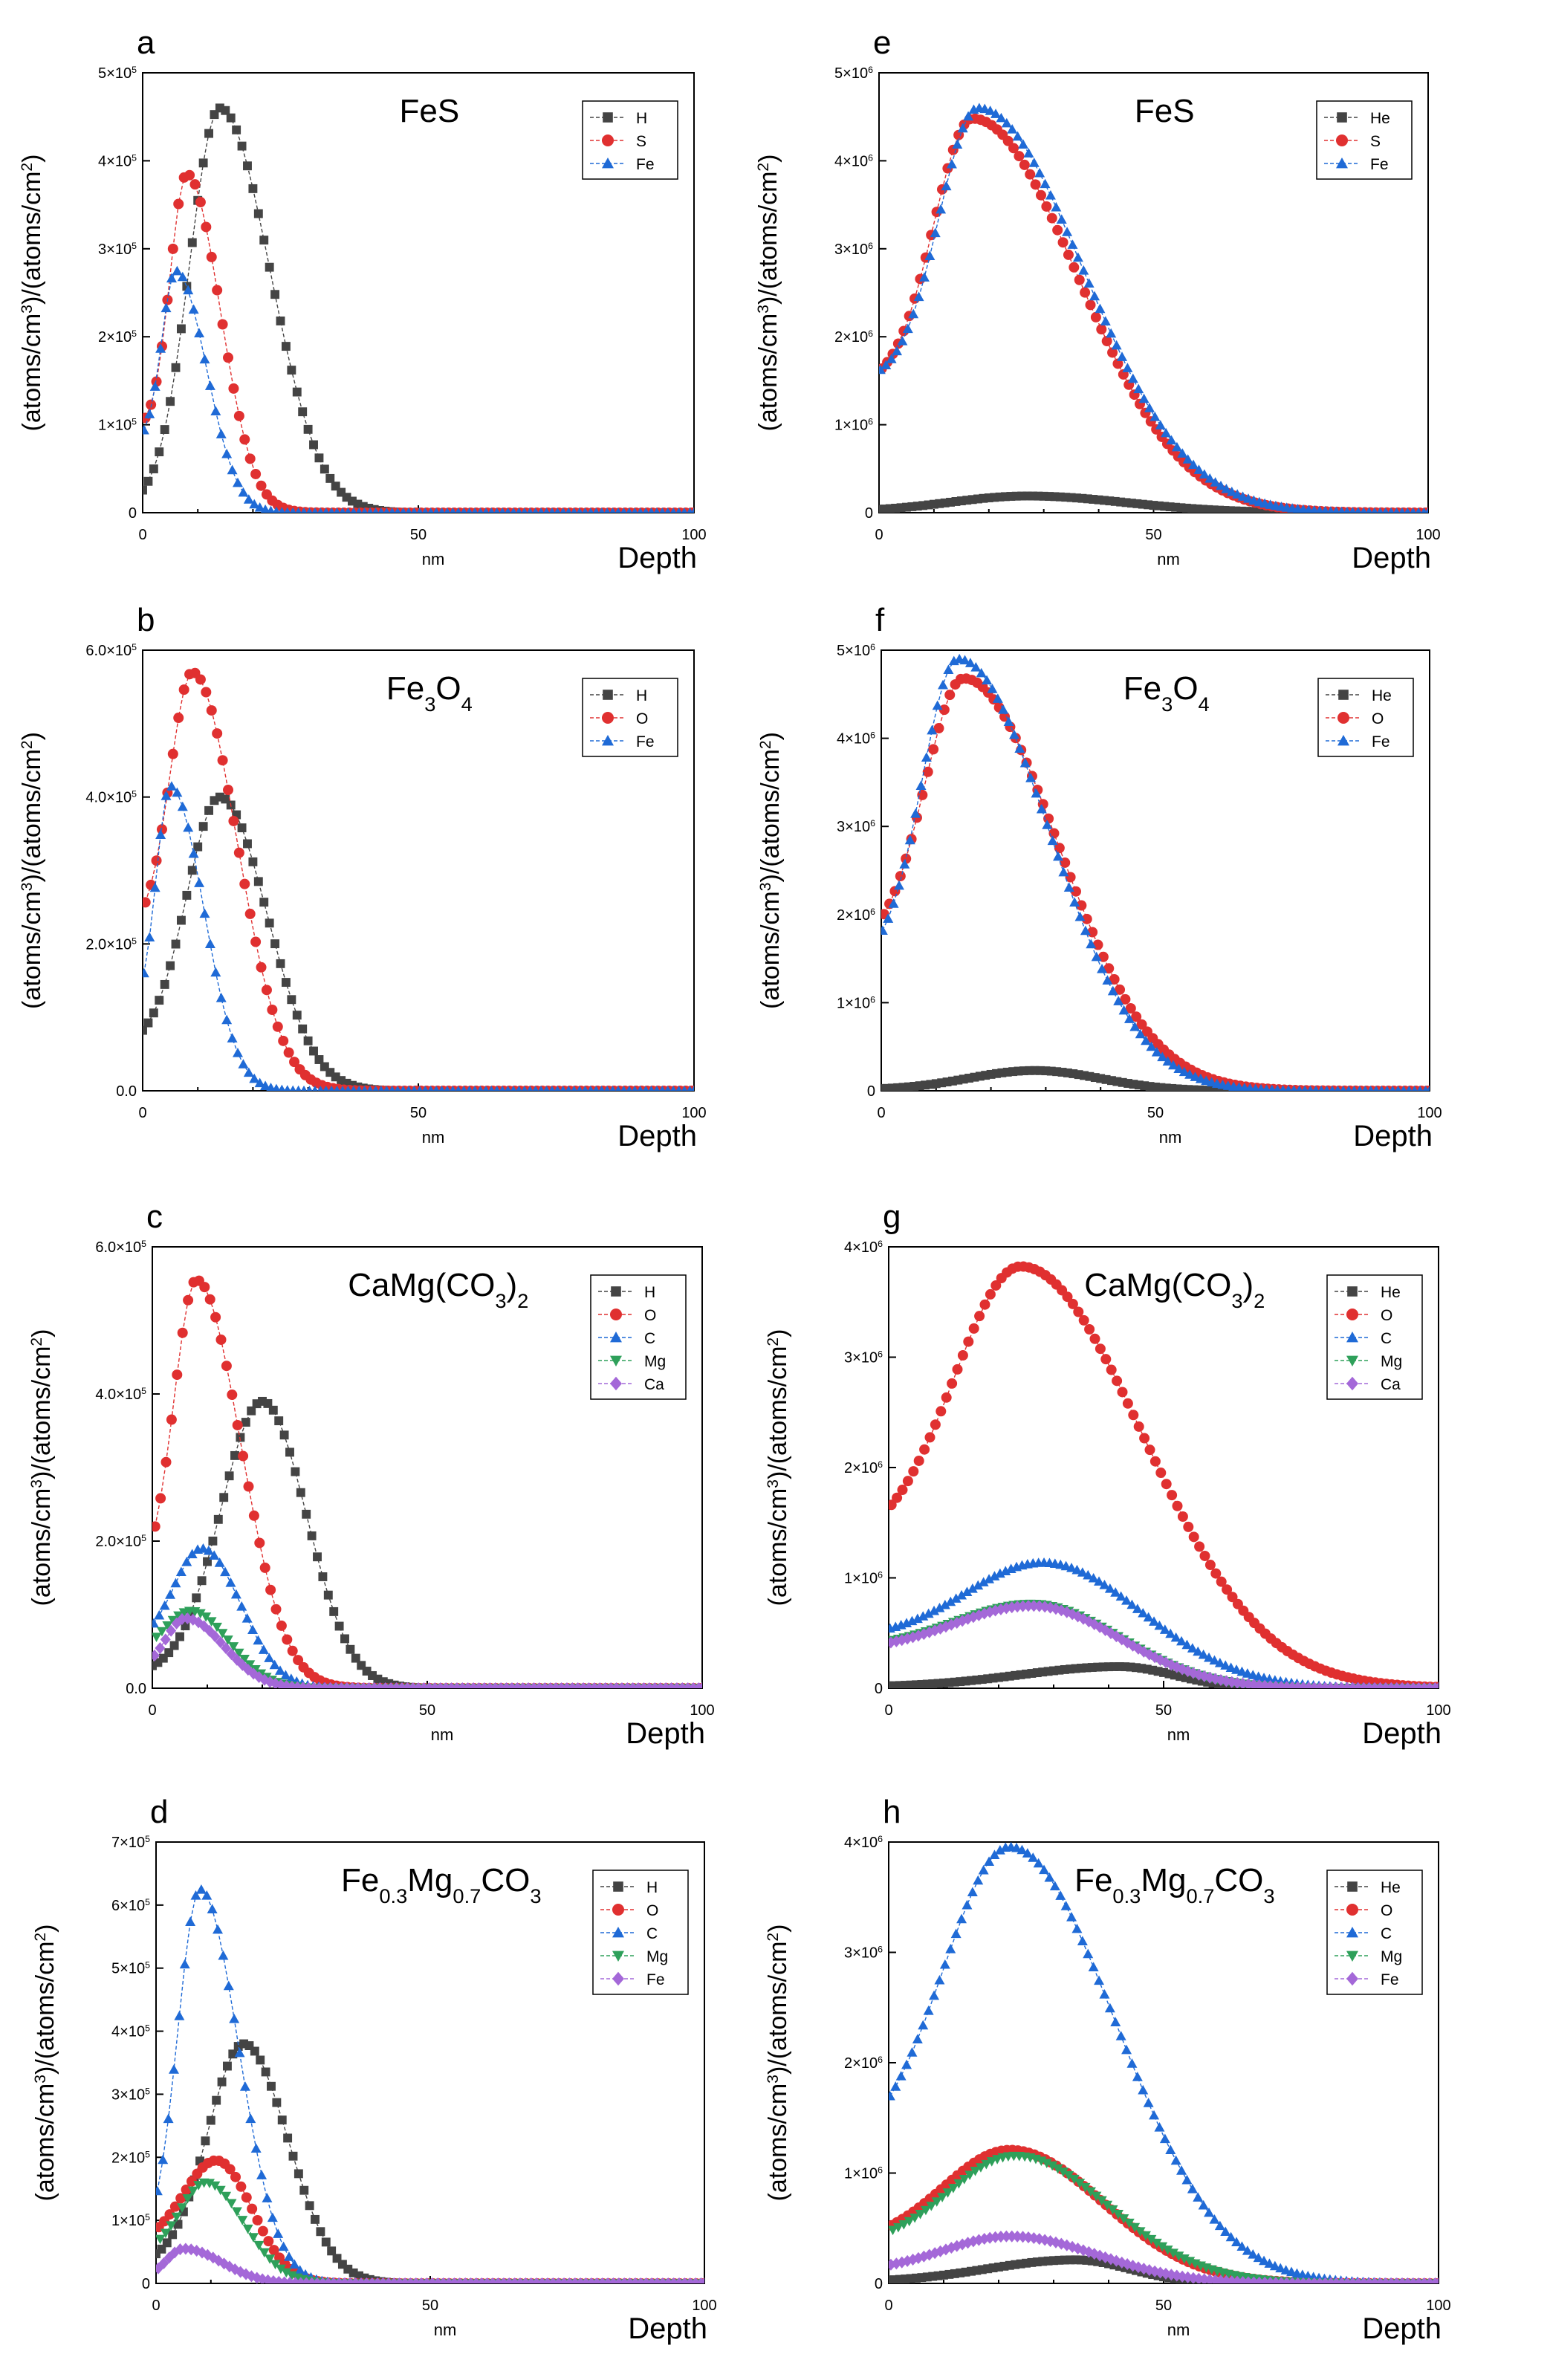  I want to click on y-tick-label: 1×105, so click(130, 2220).